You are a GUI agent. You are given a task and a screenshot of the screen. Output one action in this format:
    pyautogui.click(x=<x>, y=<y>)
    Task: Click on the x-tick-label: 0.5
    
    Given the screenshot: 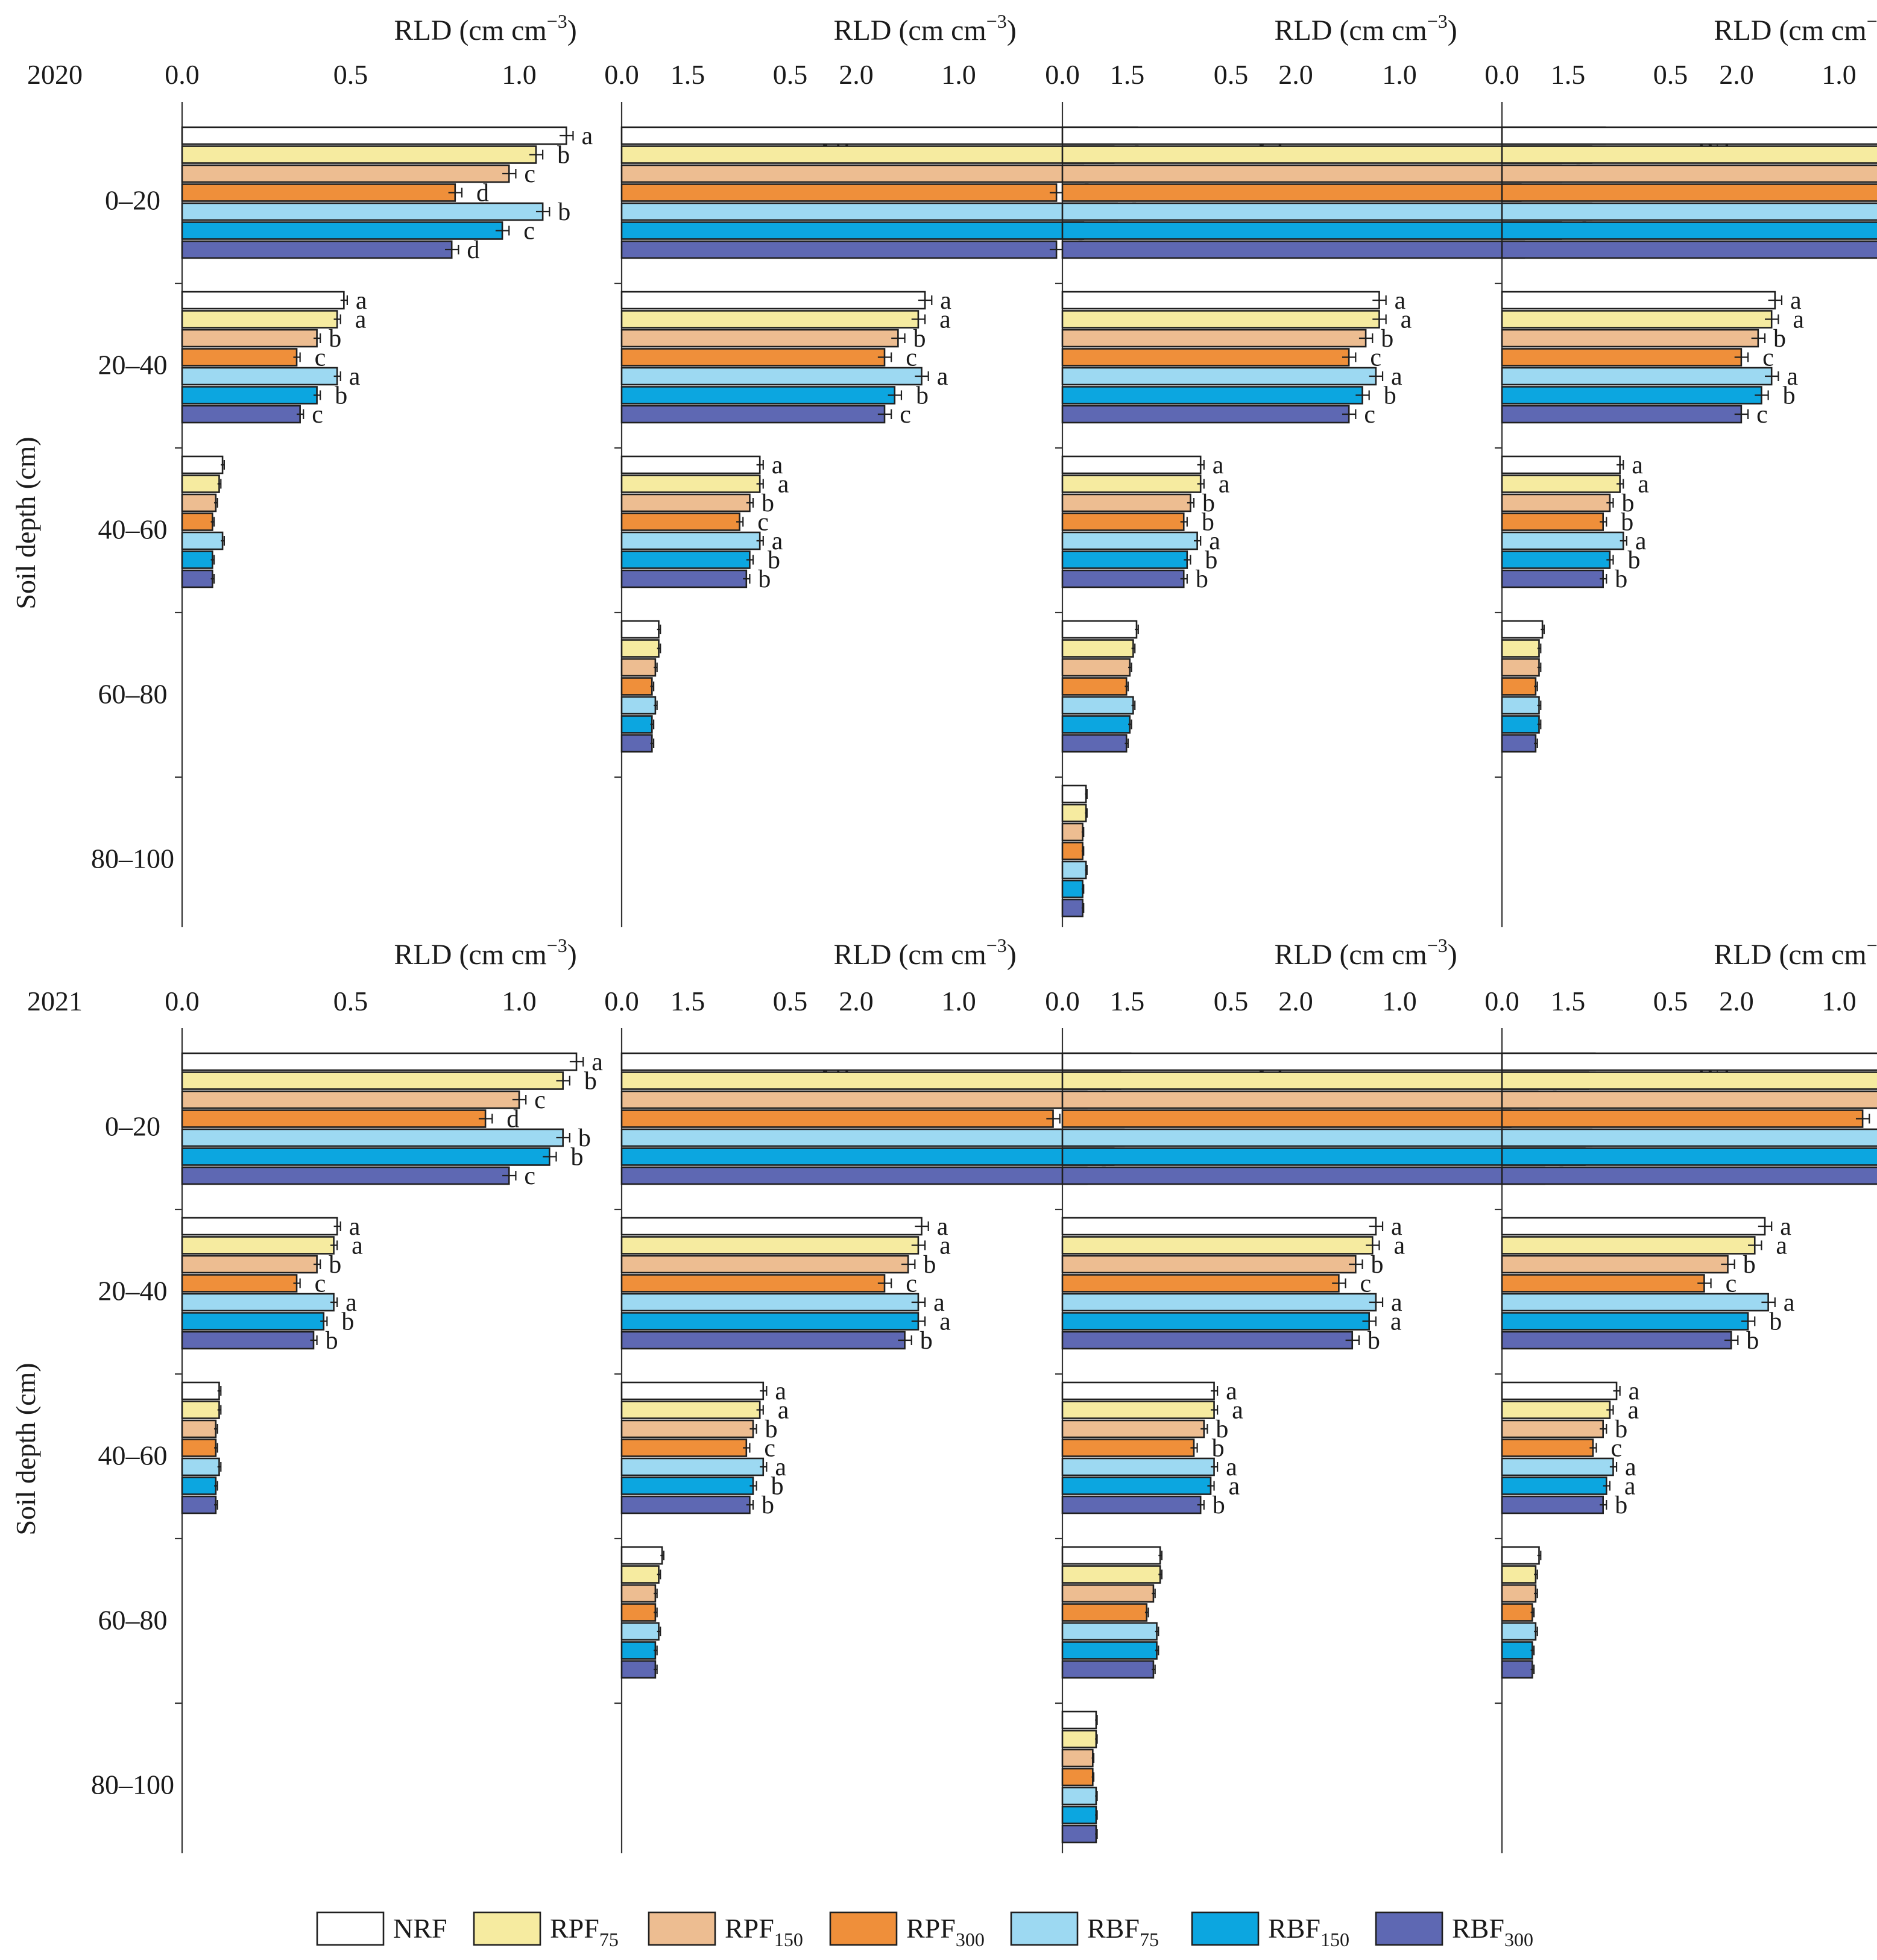 What is the action you would take?
    pyautogui.click(x=1231, y=1001)
    